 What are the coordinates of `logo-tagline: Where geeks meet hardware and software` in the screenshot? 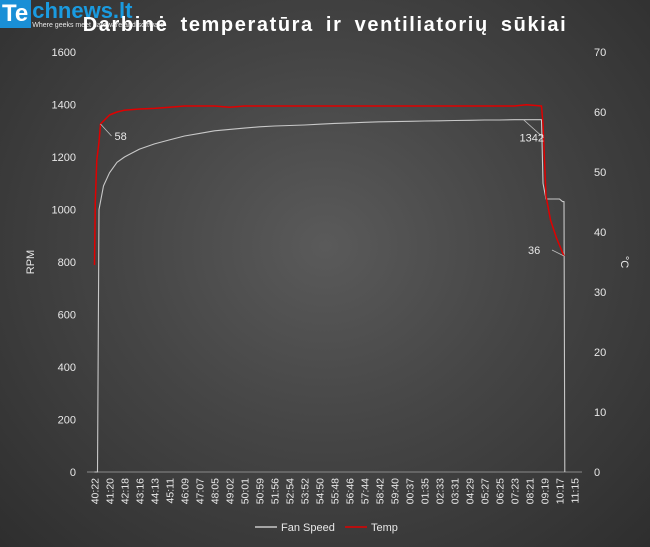 It's located at (98, 25).